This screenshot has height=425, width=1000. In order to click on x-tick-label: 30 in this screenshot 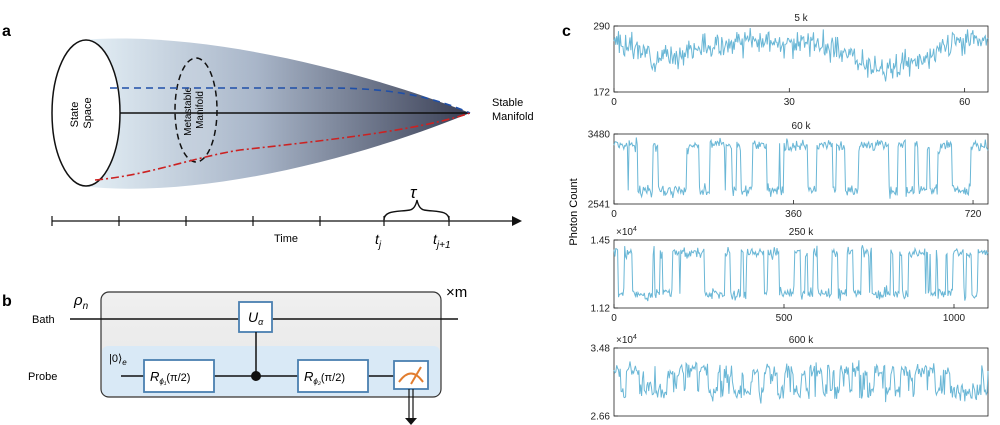, I will do `click(790, 102)`.